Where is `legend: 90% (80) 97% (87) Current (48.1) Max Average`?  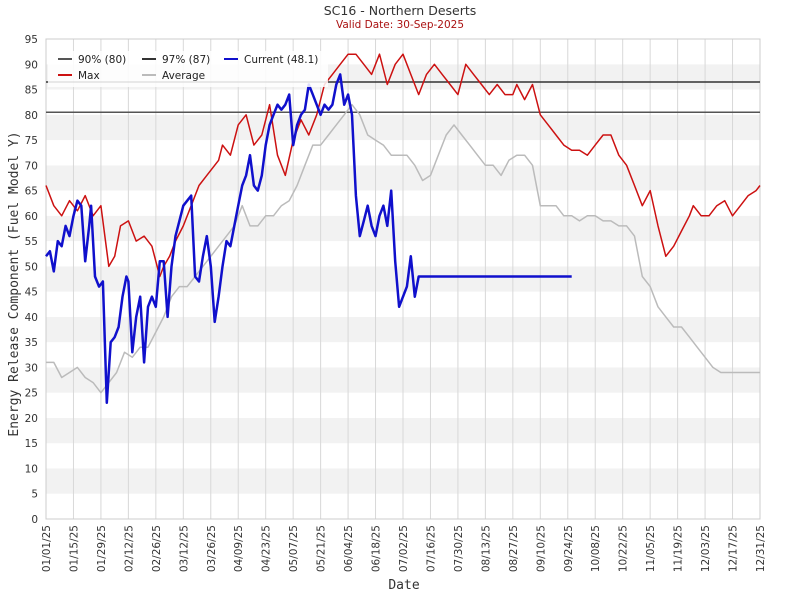
legend: 90% (80) 97% (87) Current (48.1) Max Average is located at coordinates (188, 69).